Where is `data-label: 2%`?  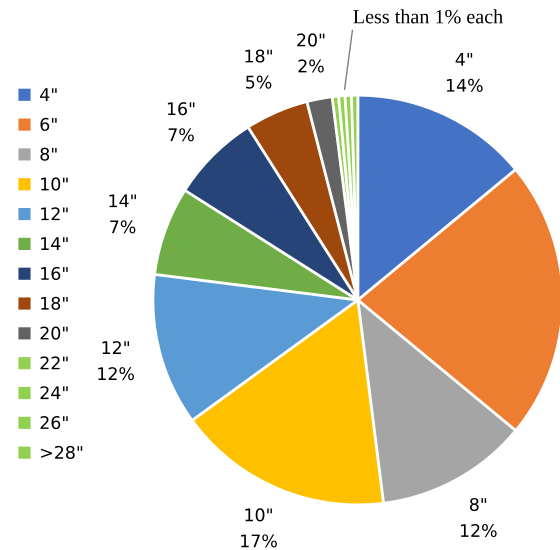 data-label: 2% is located at coordinates (311, 66).